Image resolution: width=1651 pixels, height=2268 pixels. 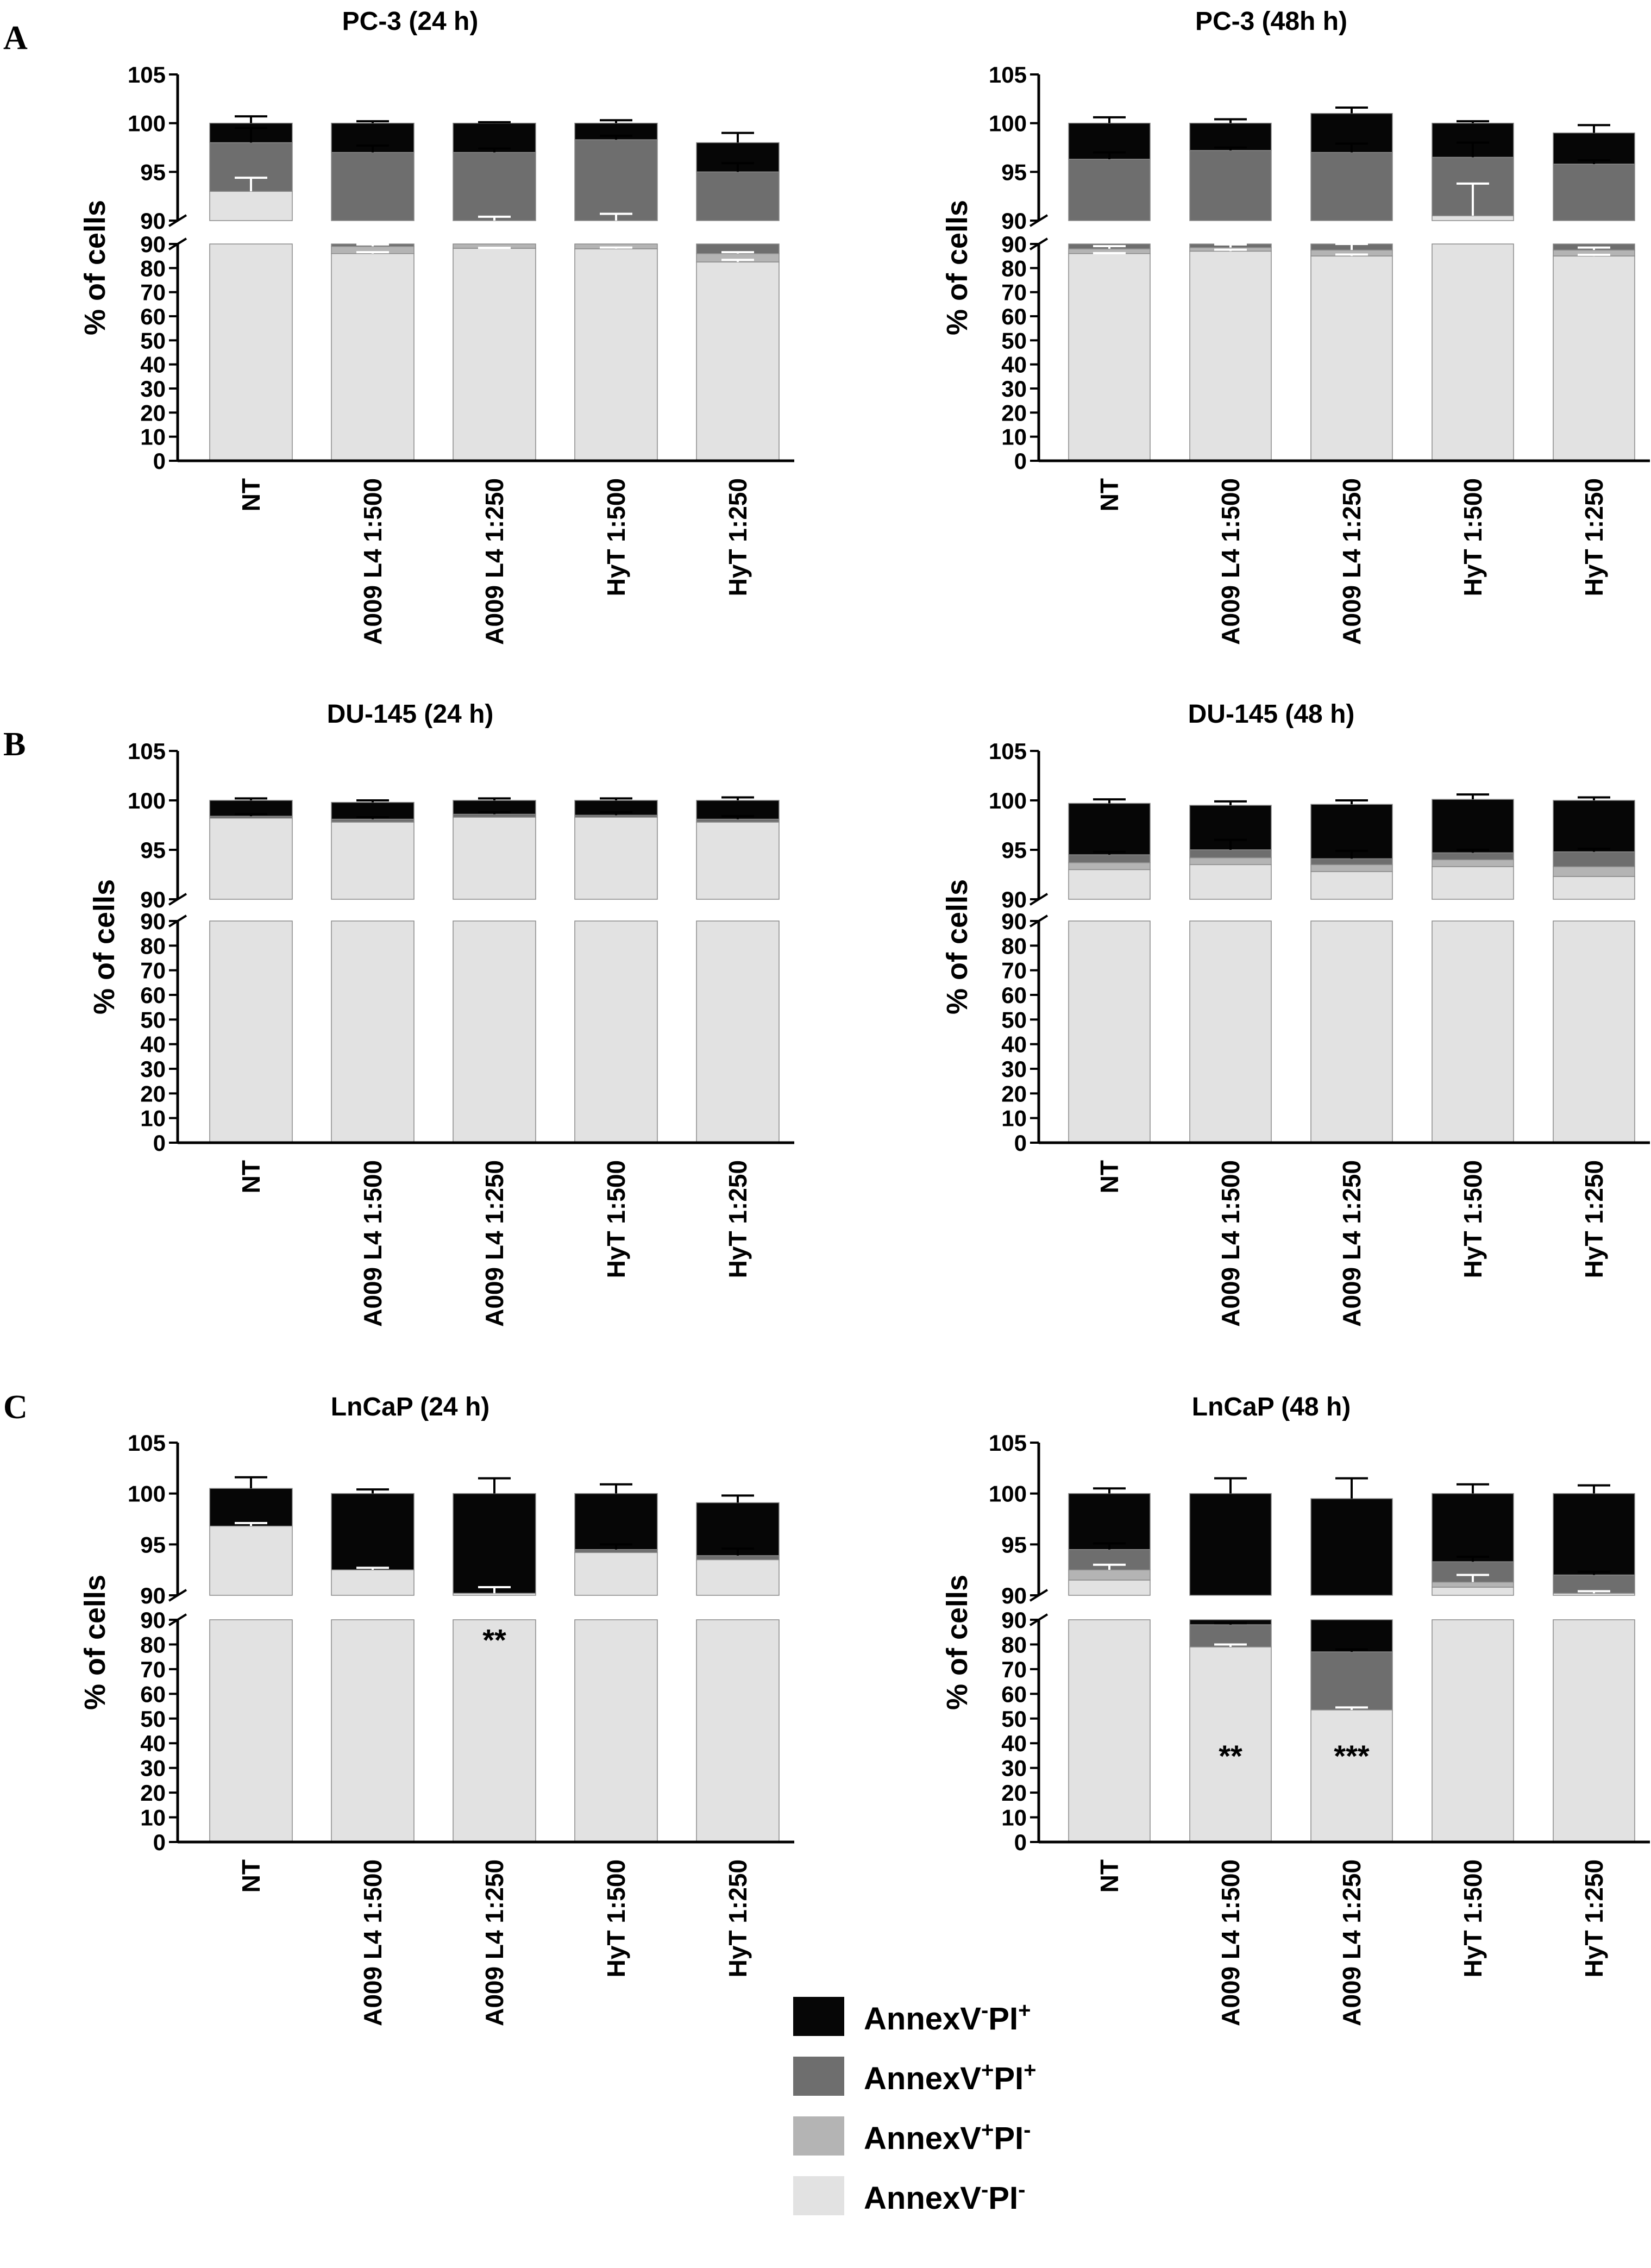 I want to click on chart-title: DU-145 (48 h), so click(x=1271, y=714).